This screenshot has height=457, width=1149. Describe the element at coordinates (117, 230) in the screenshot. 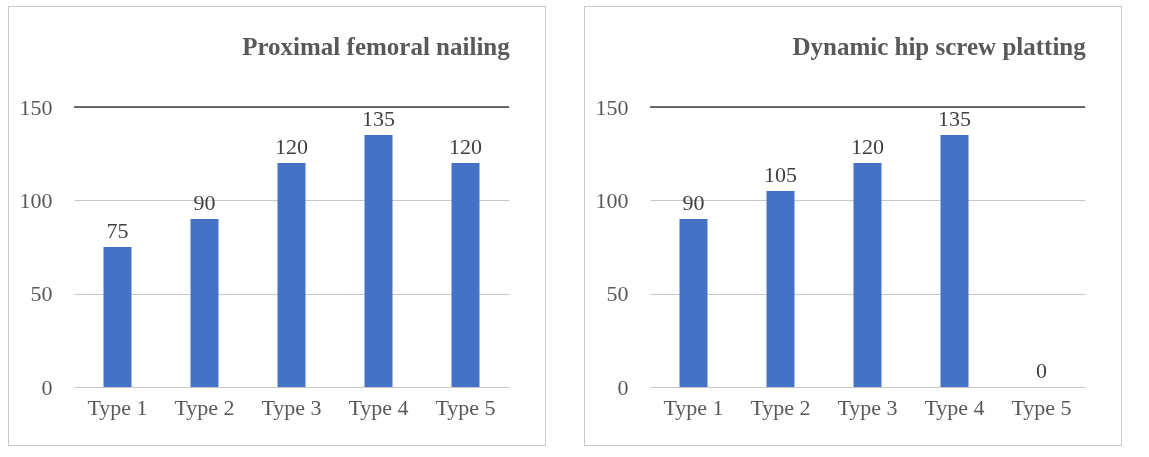

I see `data-label: 75` at that location.